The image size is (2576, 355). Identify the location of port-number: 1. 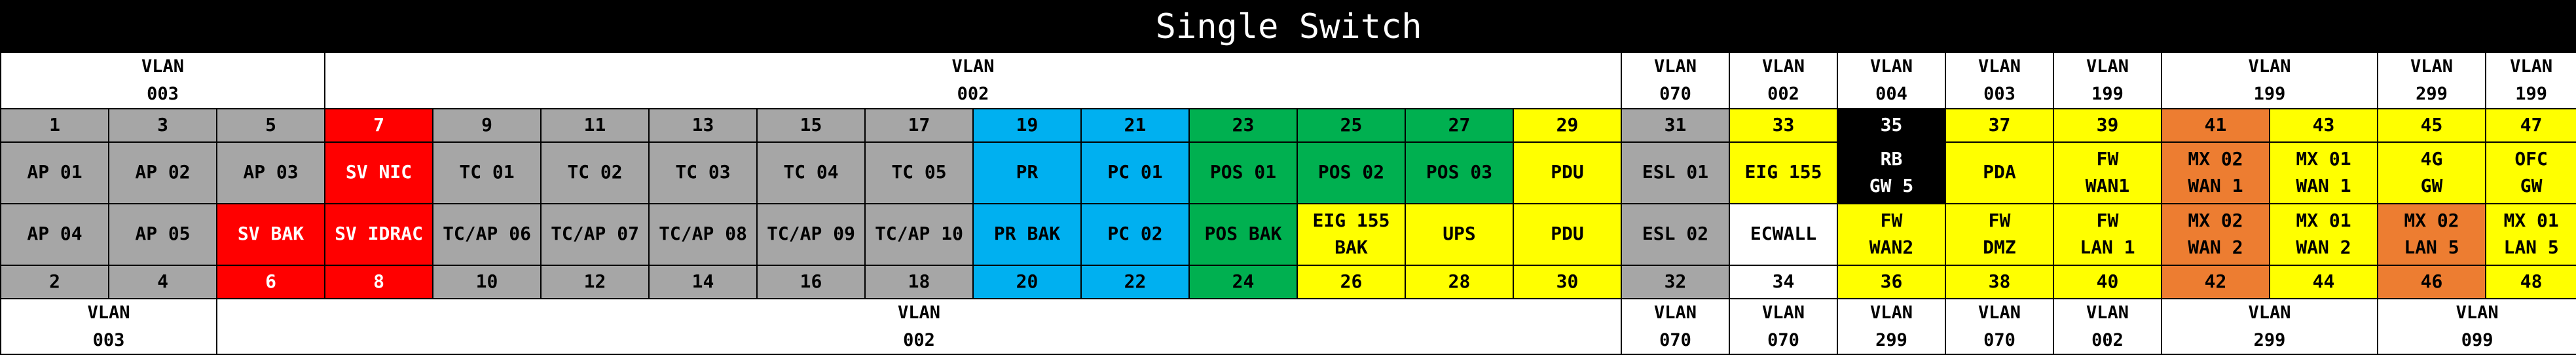
(54, 125).